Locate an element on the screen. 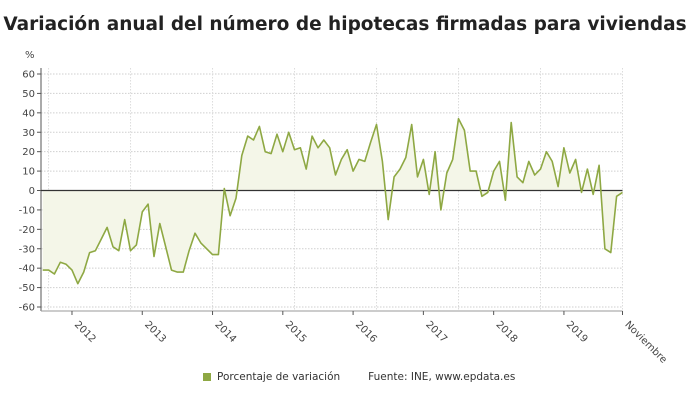 The width and height of the screenshot is (690, 406). x-tick-label: 2017 is located at coordinates (436, 332).